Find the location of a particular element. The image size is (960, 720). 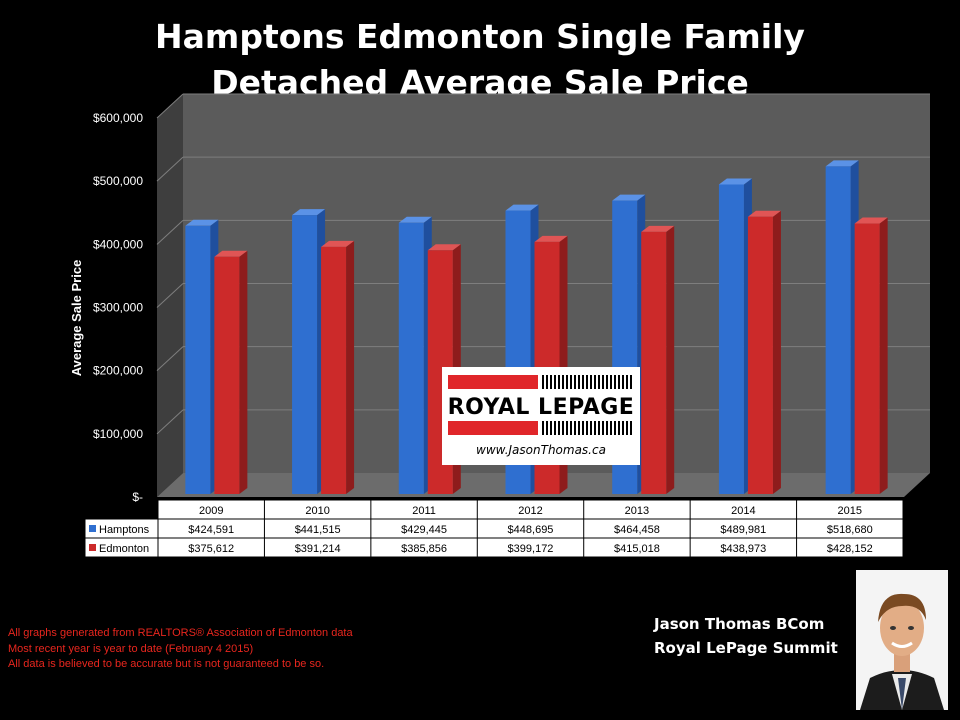

y-tick-label-5: $500,000 is located at coordinates (118, 181).